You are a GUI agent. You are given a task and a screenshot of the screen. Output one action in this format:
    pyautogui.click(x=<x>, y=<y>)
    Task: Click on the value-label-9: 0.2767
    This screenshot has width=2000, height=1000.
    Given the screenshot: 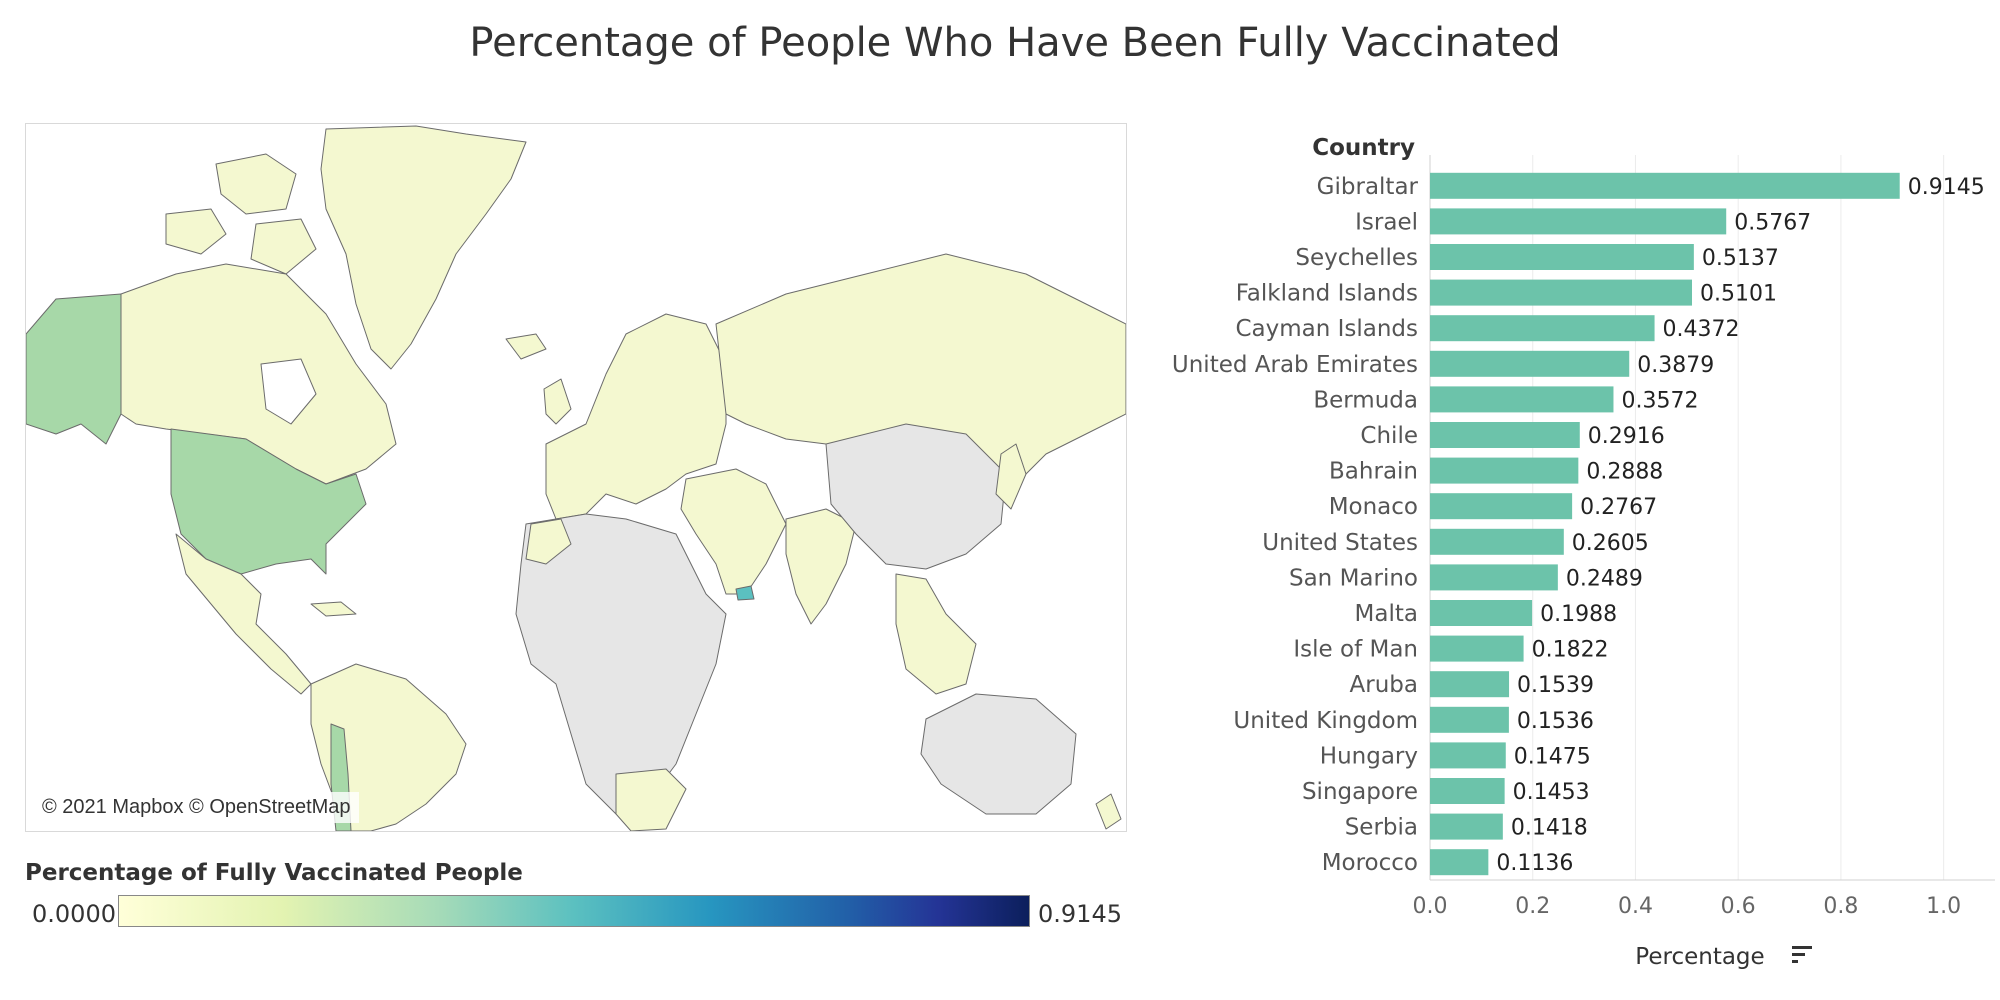 What is the action you would take?
    pyautogui.click(x=1618, y=507)
    